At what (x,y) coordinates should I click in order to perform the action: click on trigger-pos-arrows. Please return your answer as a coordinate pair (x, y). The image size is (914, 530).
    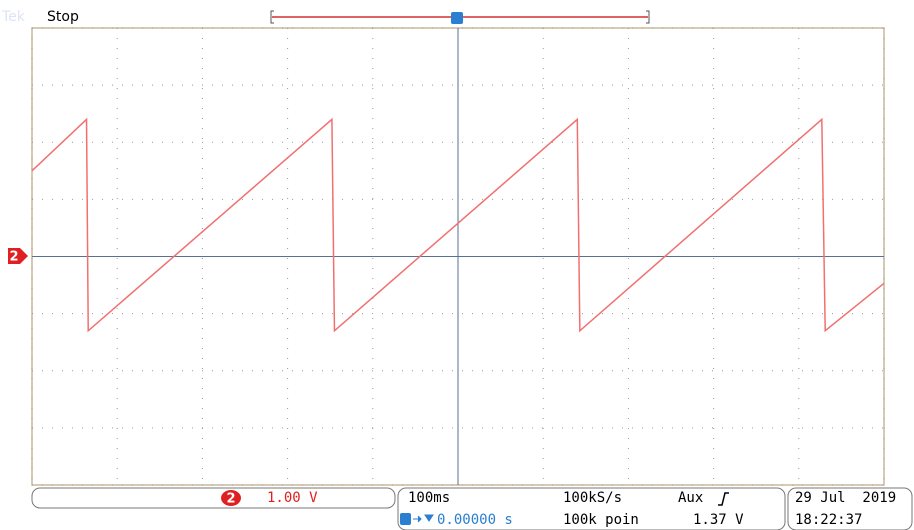
    Looking at the image, I should click on (423, 518).